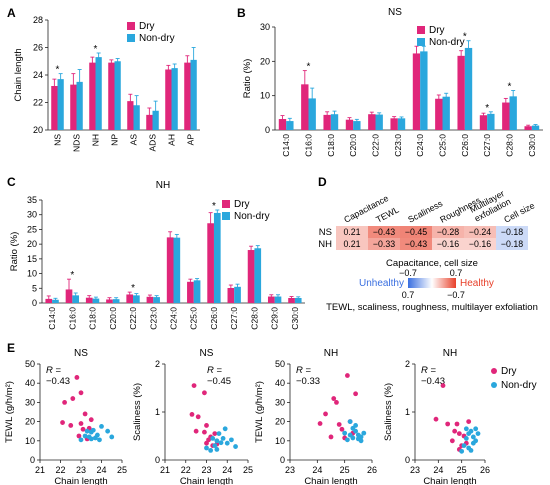 This screenshot has height=485, width=550. I want to click on heatmap-cell-value: −0.24, so click(480, 232).